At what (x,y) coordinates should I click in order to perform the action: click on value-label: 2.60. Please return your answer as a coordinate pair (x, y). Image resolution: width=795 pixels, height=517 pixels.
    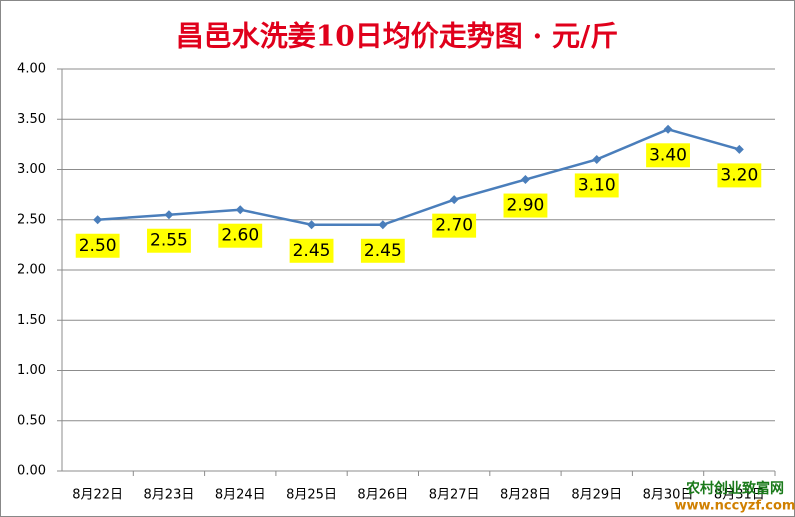
    Looking at the image, I should click on (240, 235).